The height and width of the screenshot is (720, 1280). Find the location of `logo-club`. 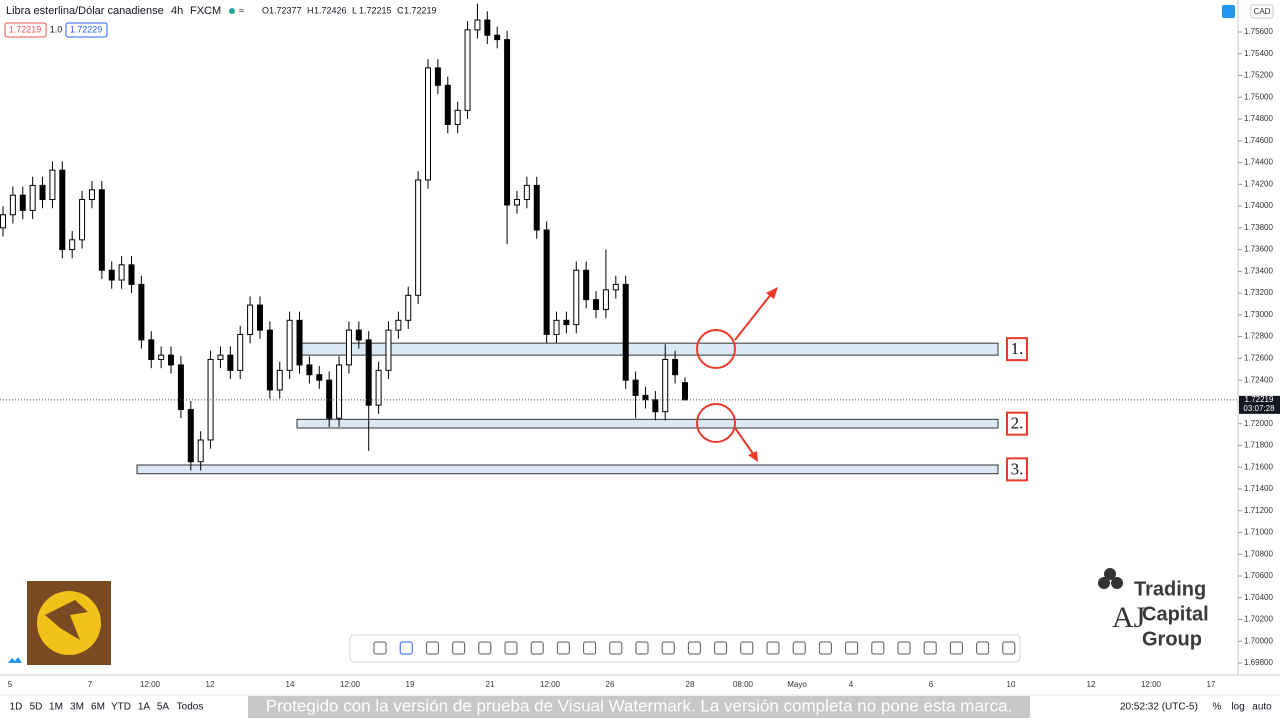

logo-club is located at coordinates (1117, 583).